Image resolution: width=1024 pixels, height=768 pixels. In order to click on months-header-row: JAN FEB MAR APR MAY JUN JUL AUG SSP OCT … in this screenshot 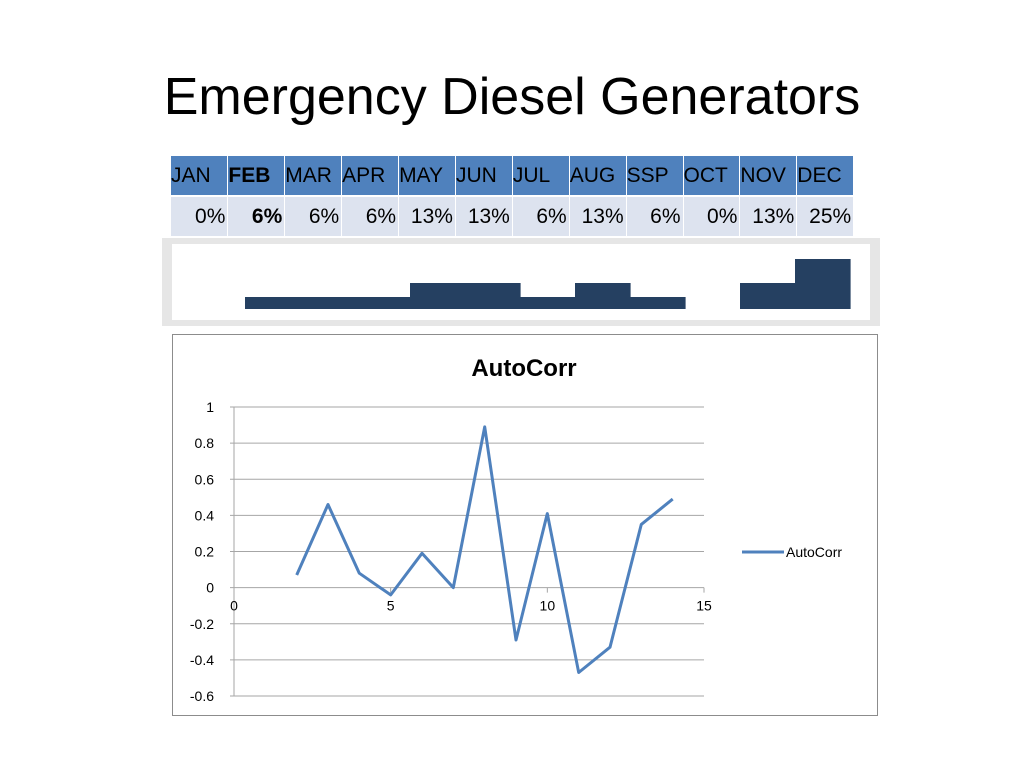, I will do `click(513, 176)`.